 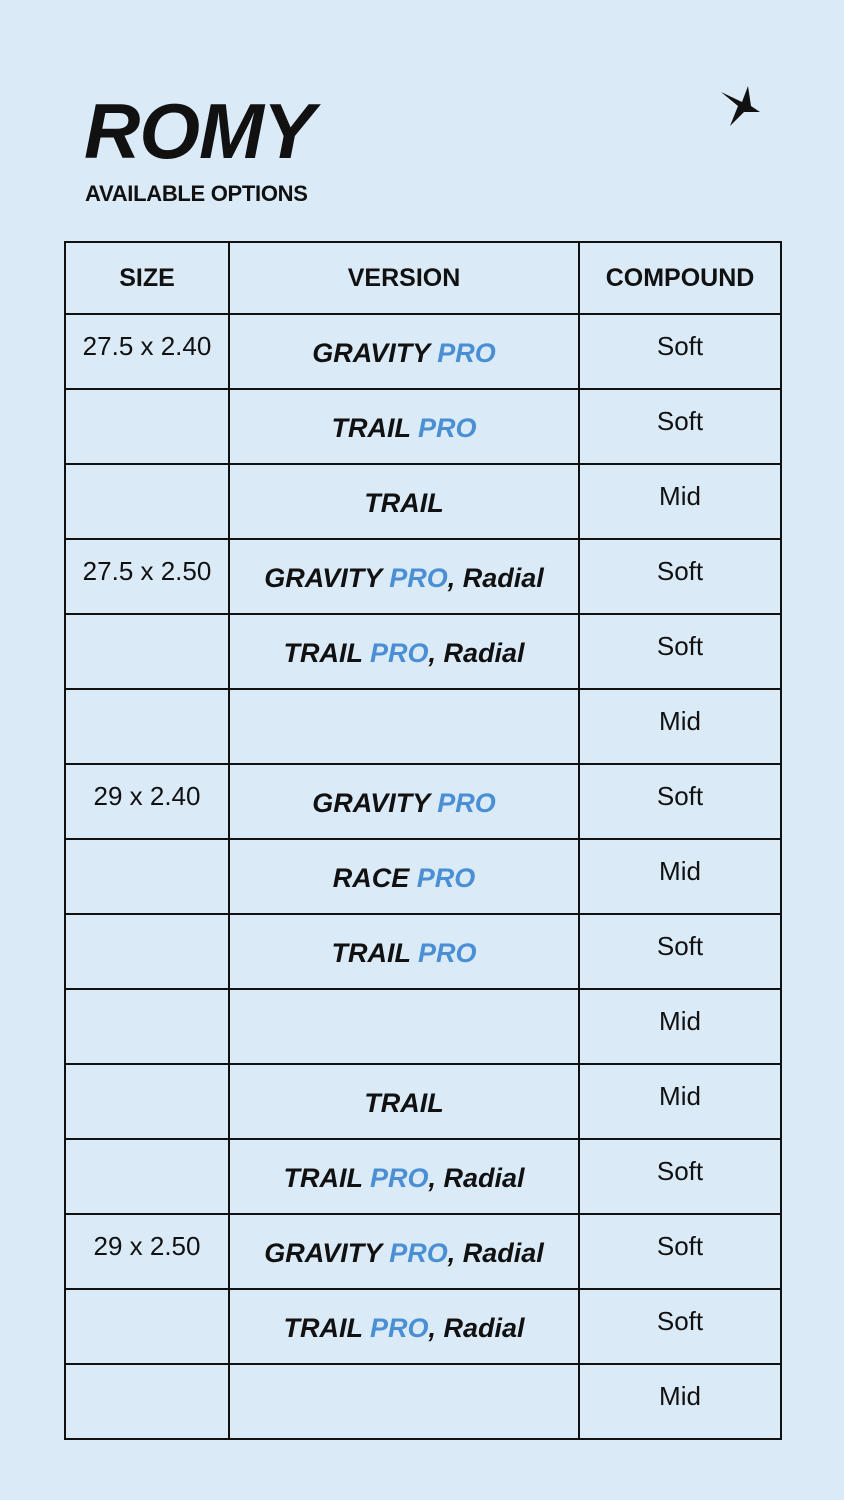 What do you see at coordinates (147, 1251) in the screenshot?
I see `size-cell: 29 x 2.50` at bounding box center [147, 1251].